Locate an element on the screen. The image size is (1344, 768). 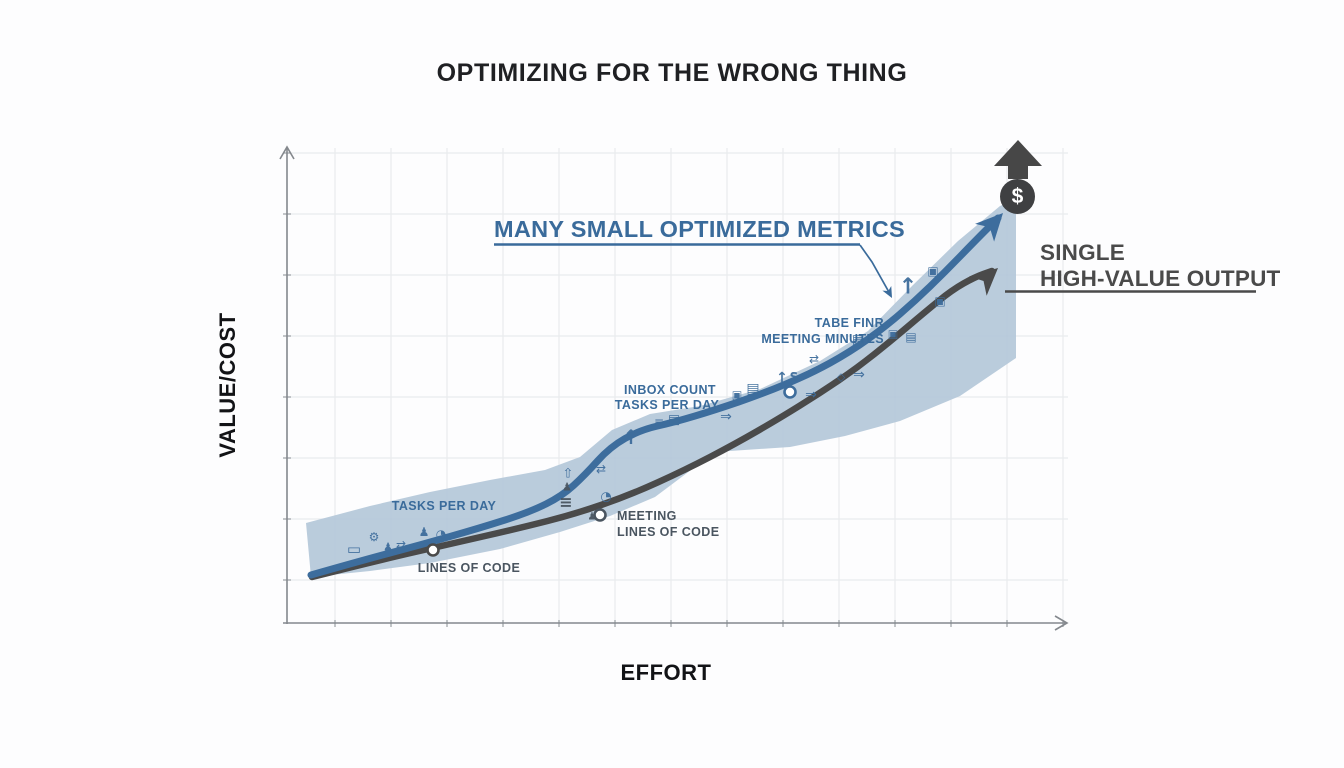
laptop-icon: ▭ is located at coordinates (354, 549).